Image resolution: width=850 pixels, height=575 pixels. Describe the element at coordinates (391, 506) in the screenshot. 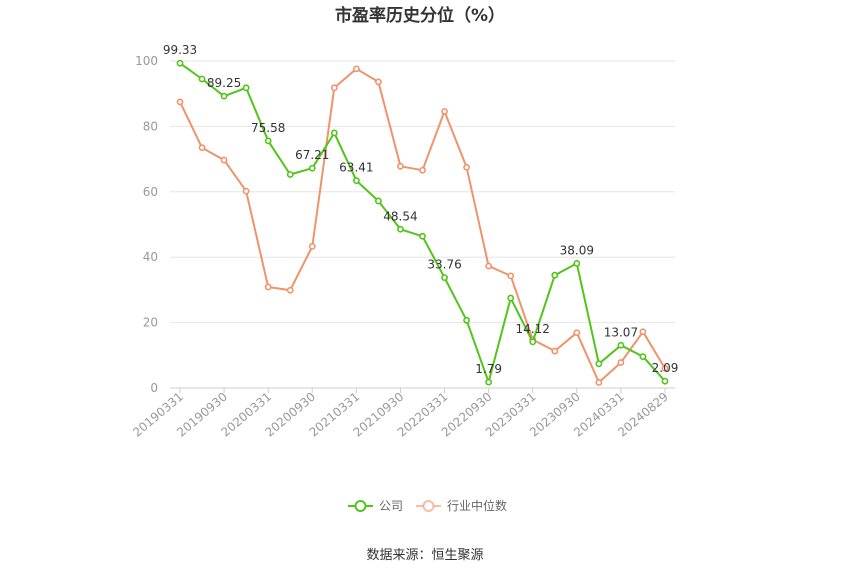

I see `legend-label: 公司` at that location.